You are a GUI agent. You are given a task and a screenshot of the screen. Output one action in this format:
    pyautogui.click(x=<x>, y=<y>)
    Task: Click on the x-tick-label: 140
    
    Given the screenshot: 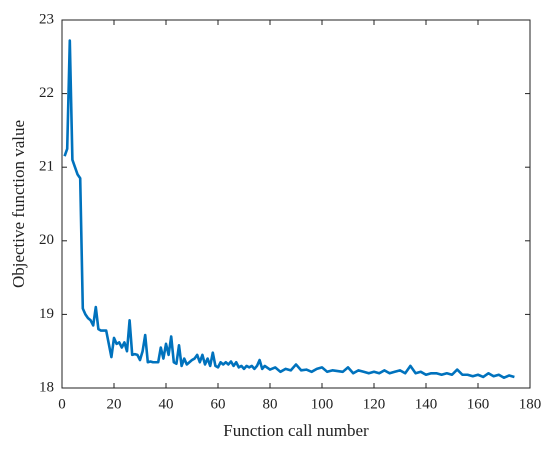 What is the action you would take?
    pyautogui.click(x=426, y=404)
    